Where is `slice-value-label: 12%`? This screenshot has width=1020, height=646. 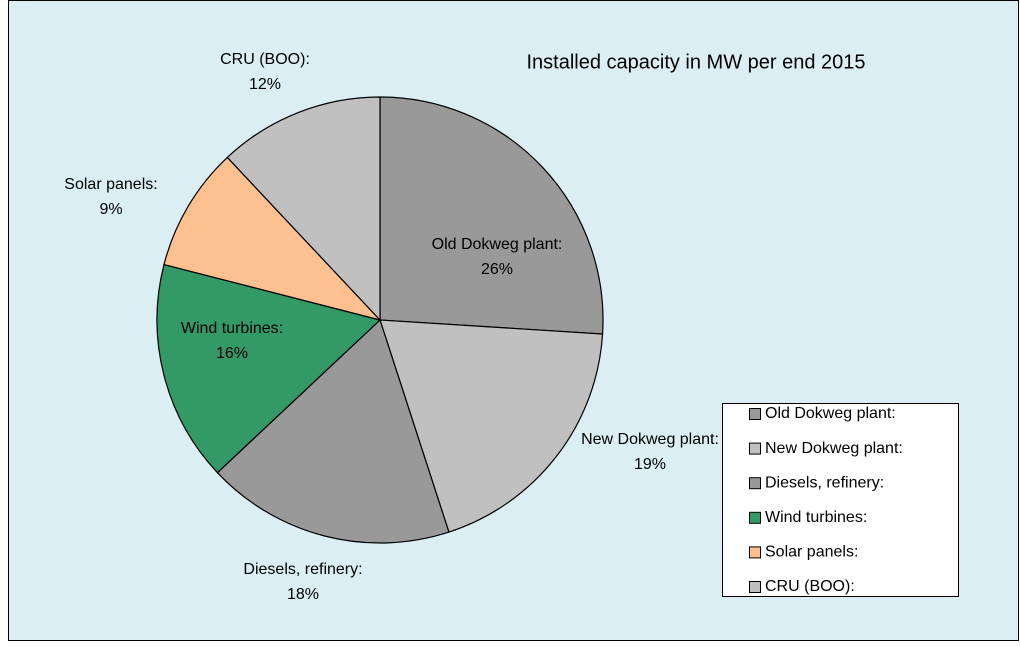
slice-value-label: 12% is located at coordinates (265, 84).